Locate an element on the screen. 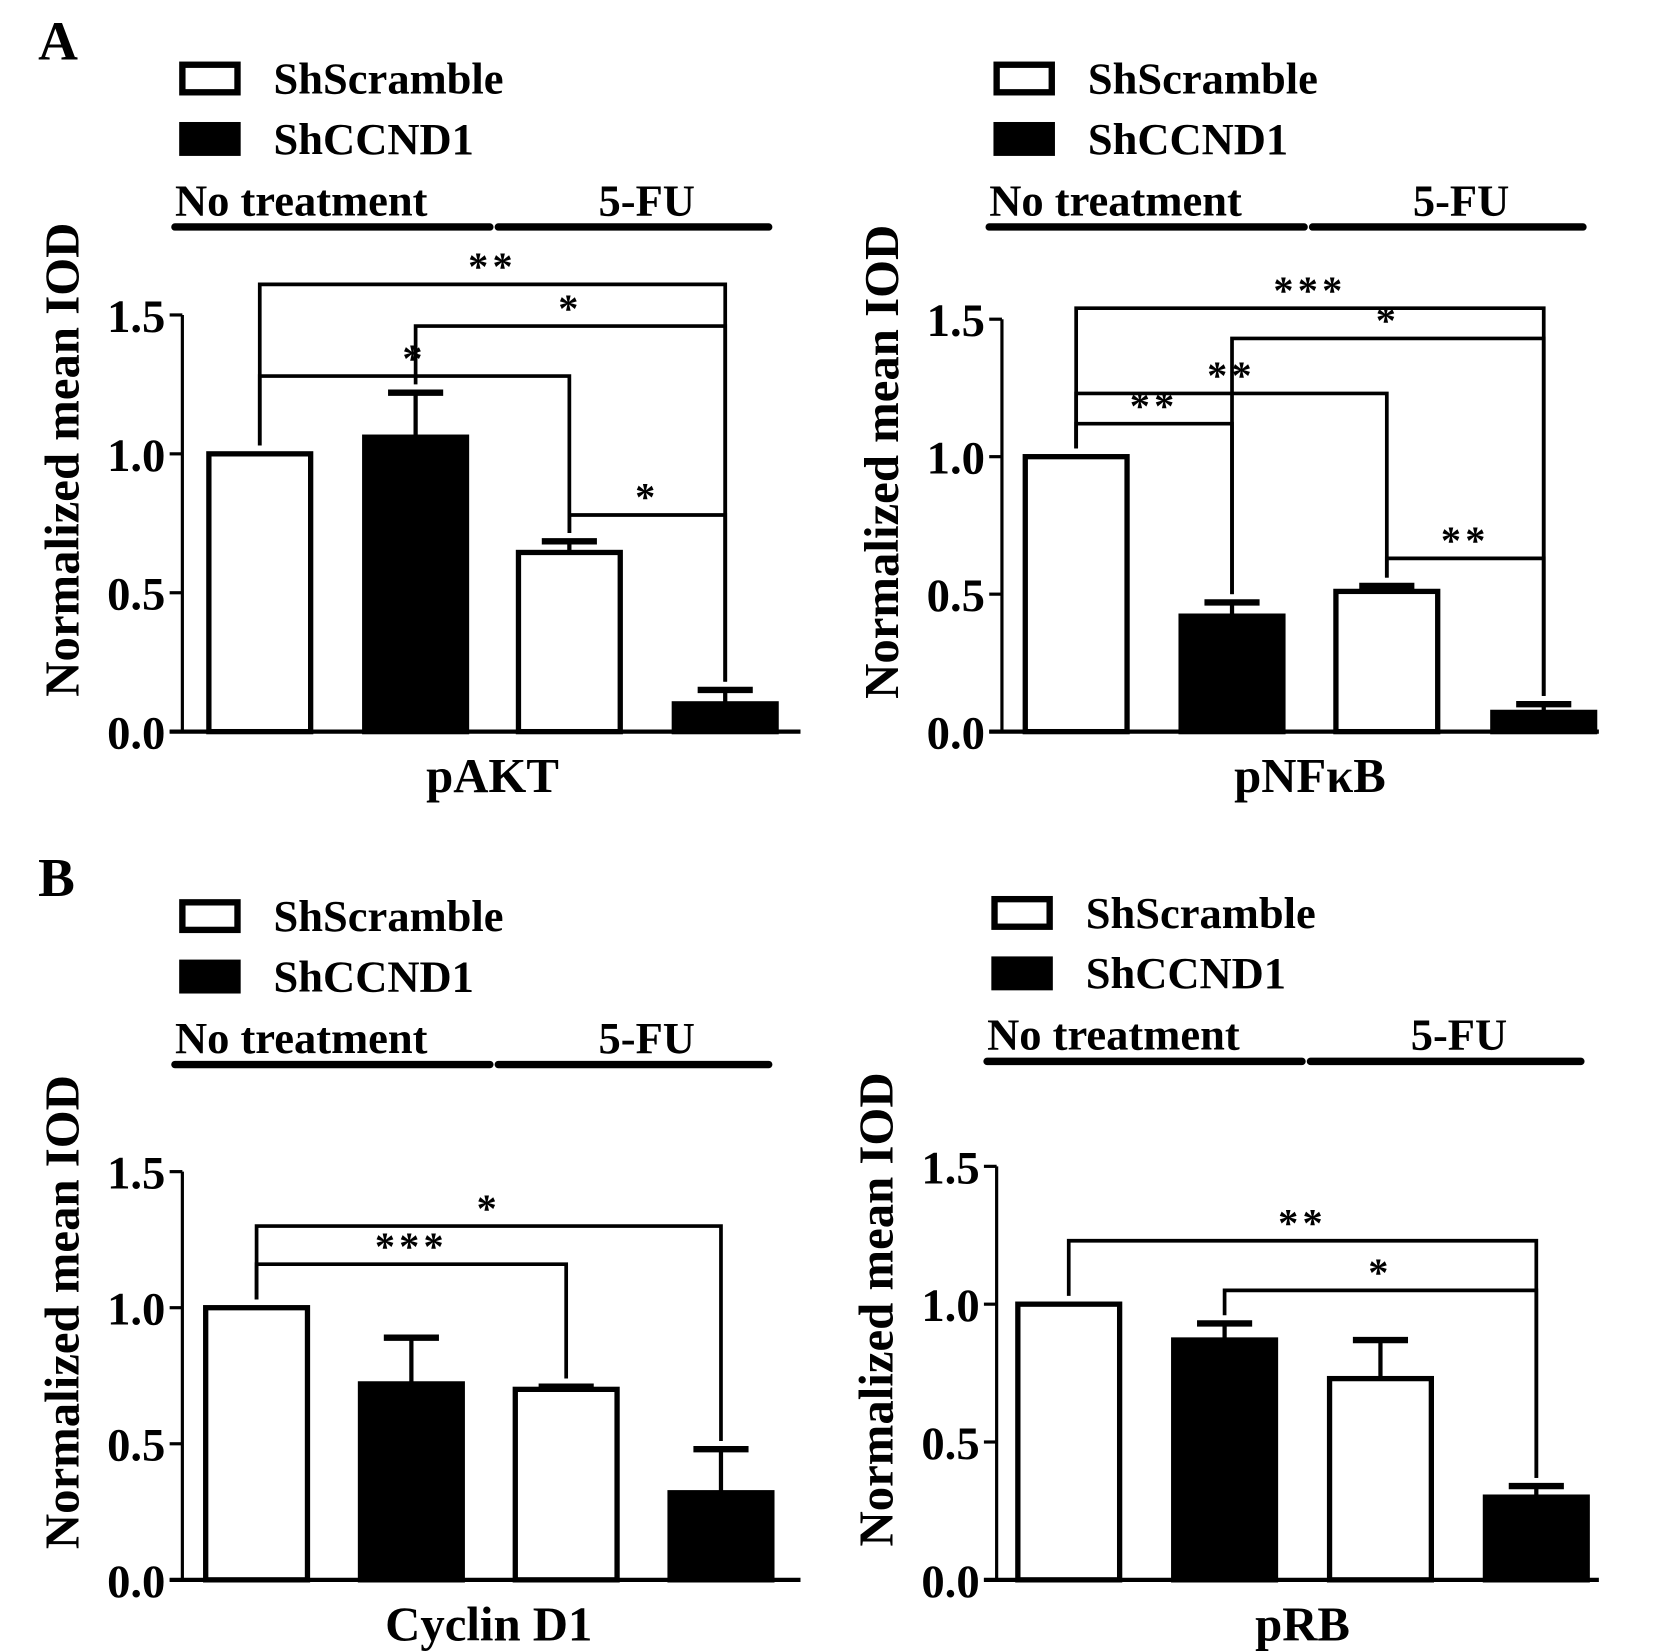 This screenshot has width=1654, height=1652. x-axis-label: pAKT is located at coordinates (492, 776).